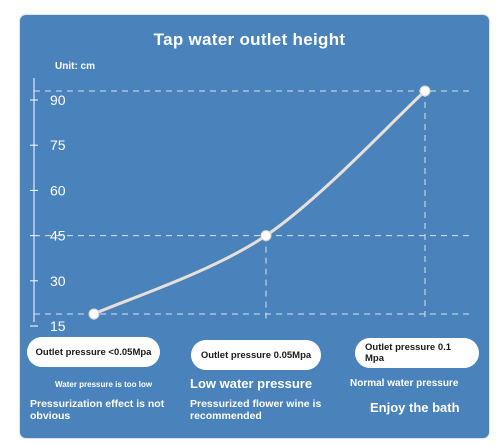  What do you see at coordinates (404, 383) in the screenshot?
I see `description-normal: Normal water pressure` at bounding box center [404, 383].